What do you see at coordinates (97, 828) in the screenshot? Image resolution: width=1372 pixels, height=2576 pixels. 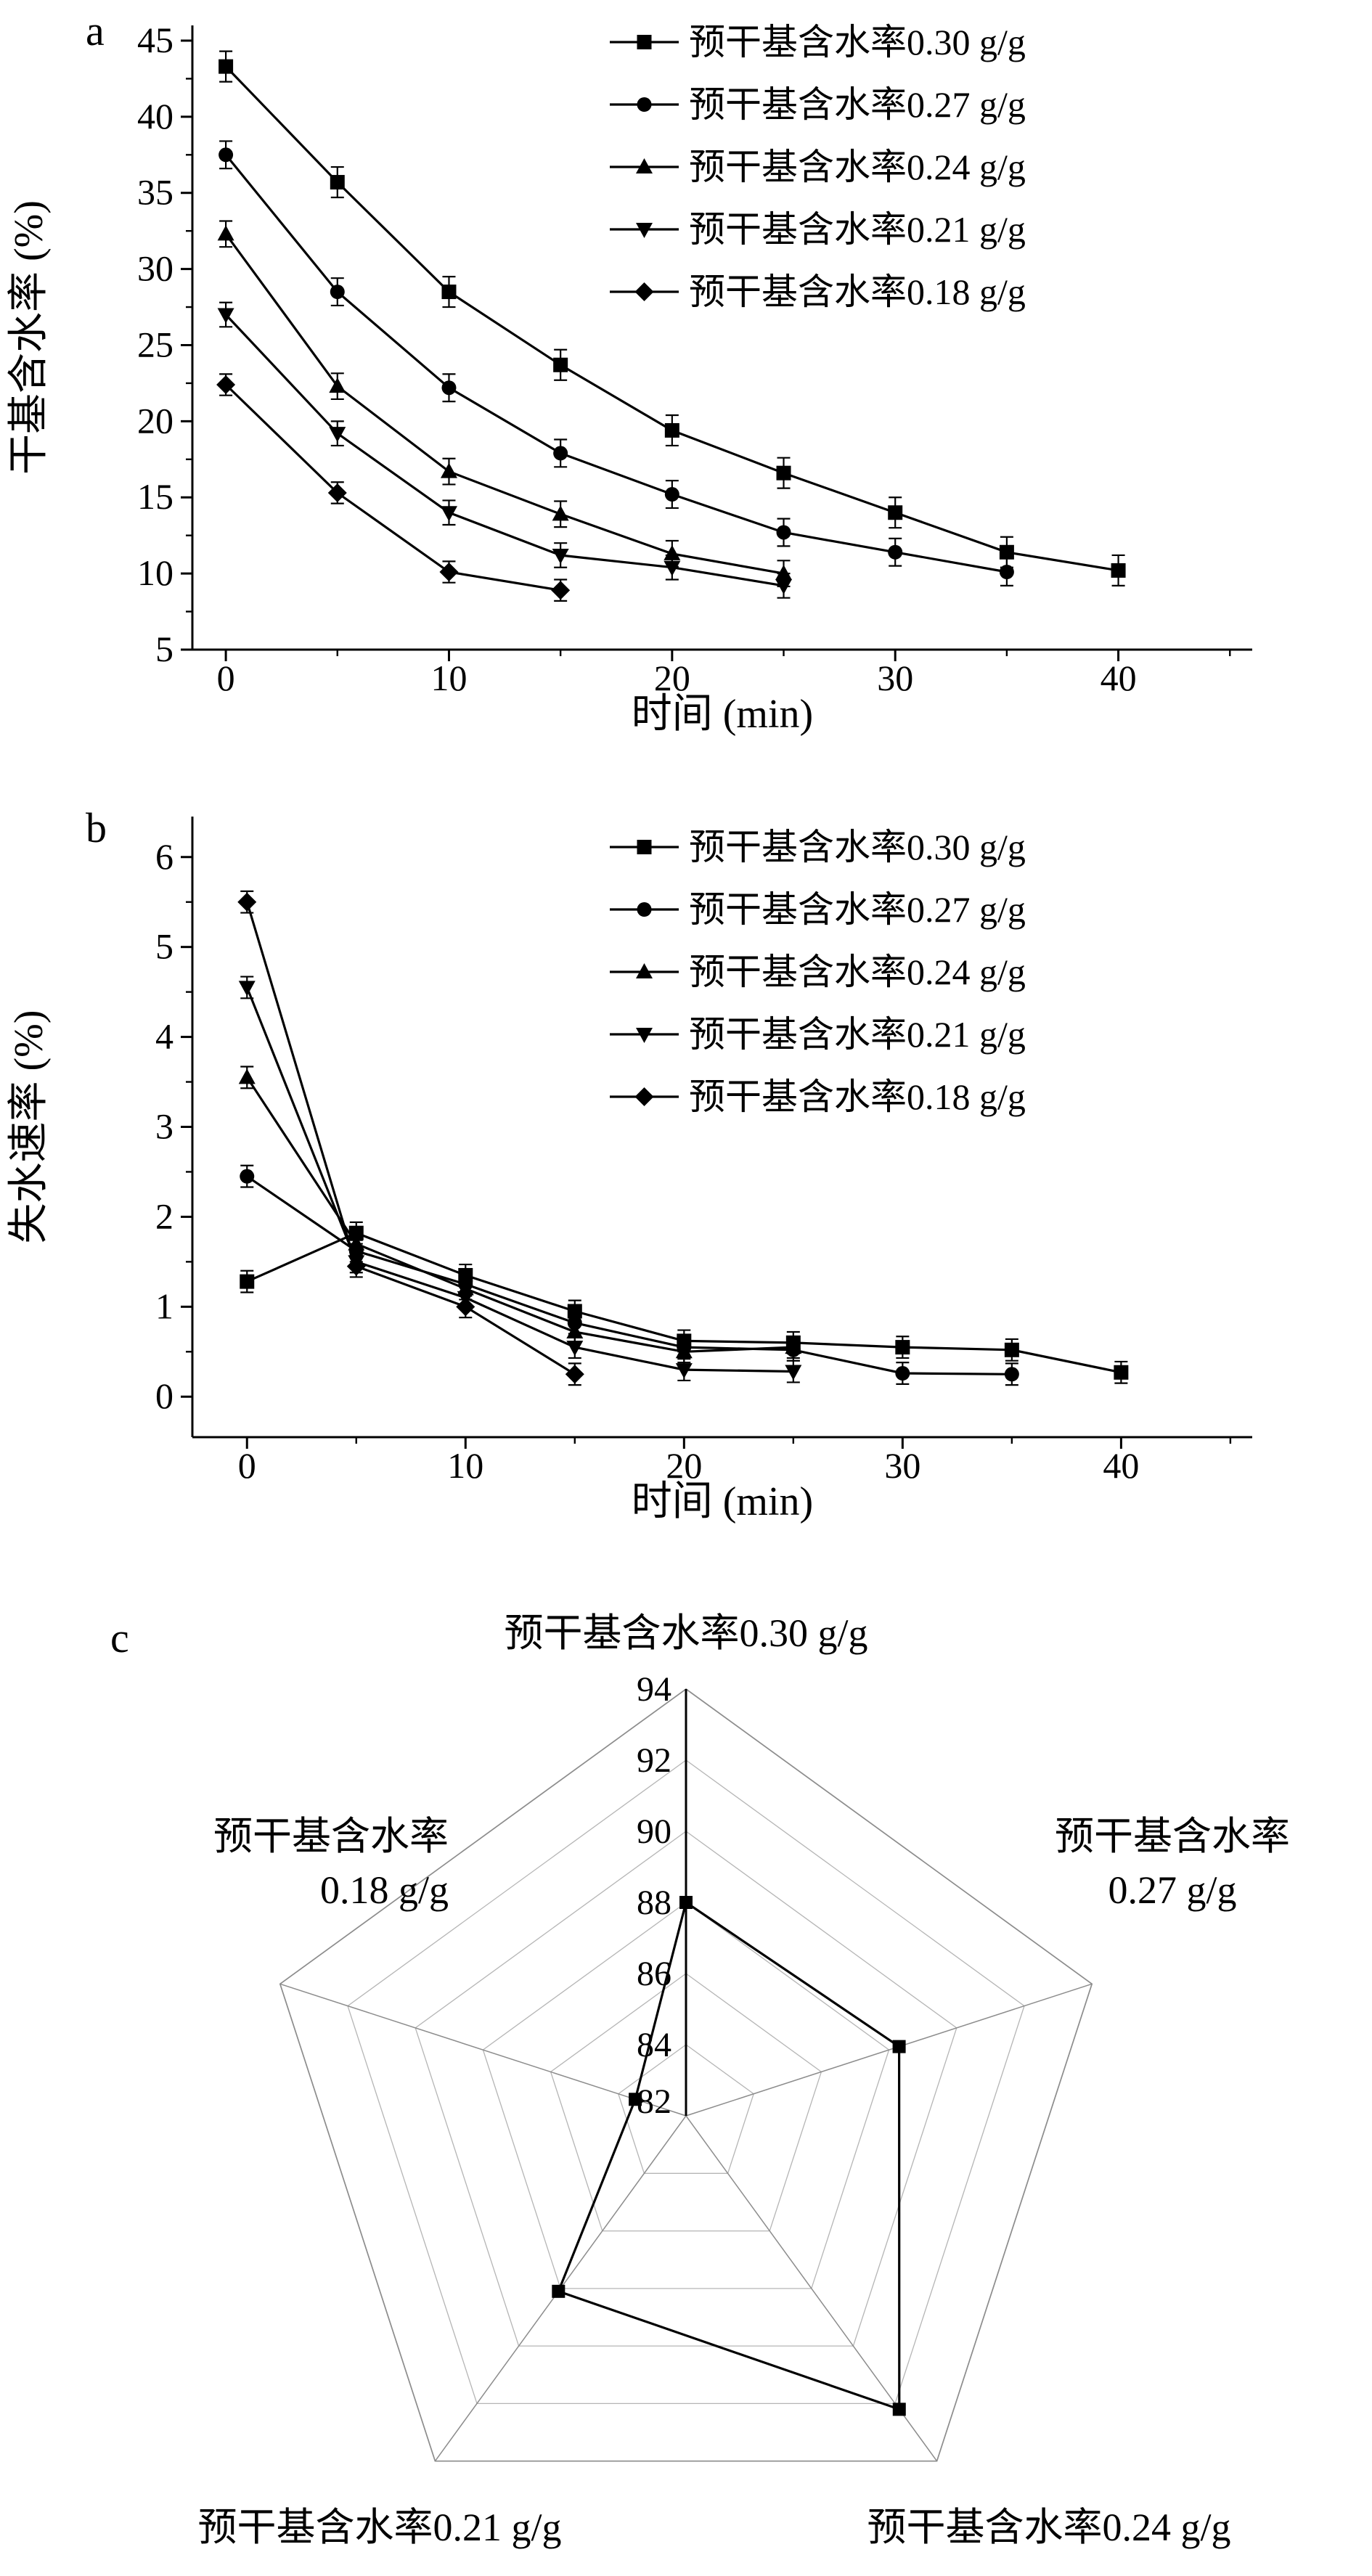 I see `panel-b-label: b` at bounding box center [97, 828].